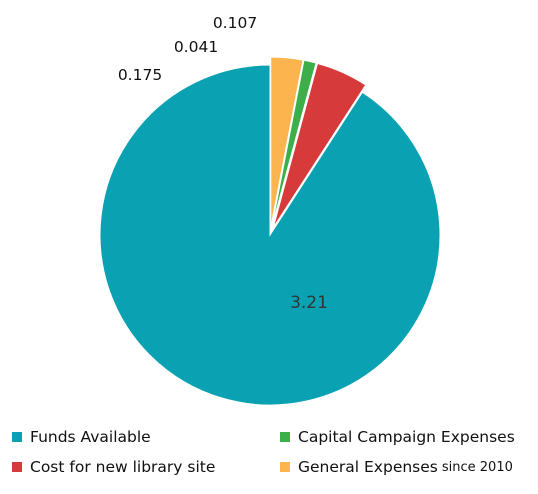 Image resolution: width=538 pixels, height=494 pixels. Describe the element at coordinates (285, 467) in the screenshot. I see `legend-swatch-general-expenses` at that location.